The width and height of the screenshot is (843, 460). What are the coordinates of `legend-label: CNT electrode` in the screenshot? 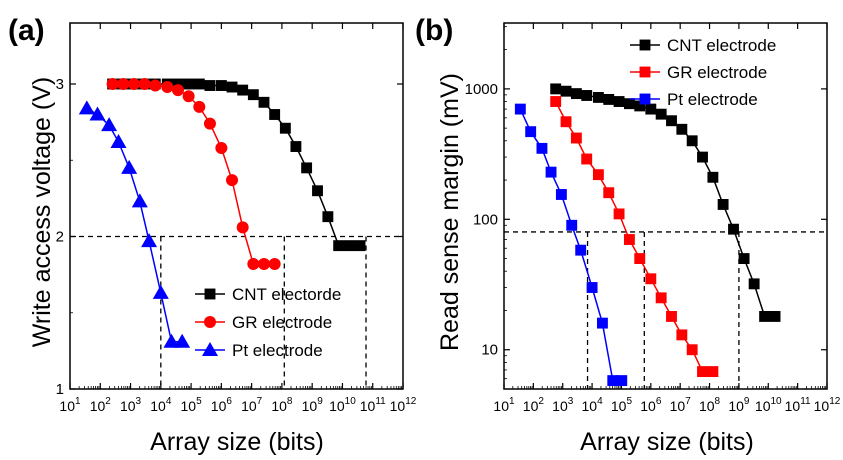 It's located at (721, 45).